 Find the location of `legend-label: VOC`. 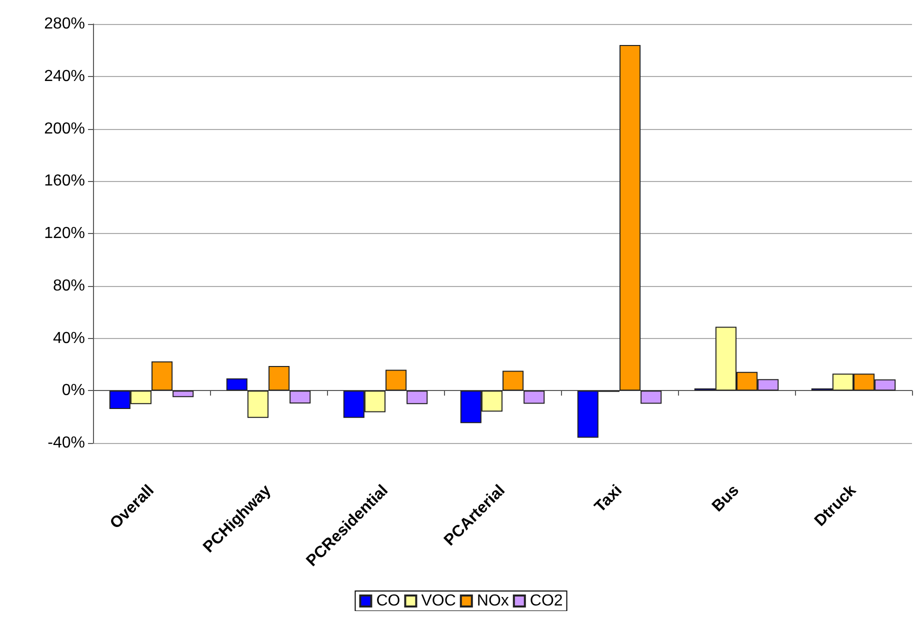

legend-label: VOC is located at coordinates (438, 601).